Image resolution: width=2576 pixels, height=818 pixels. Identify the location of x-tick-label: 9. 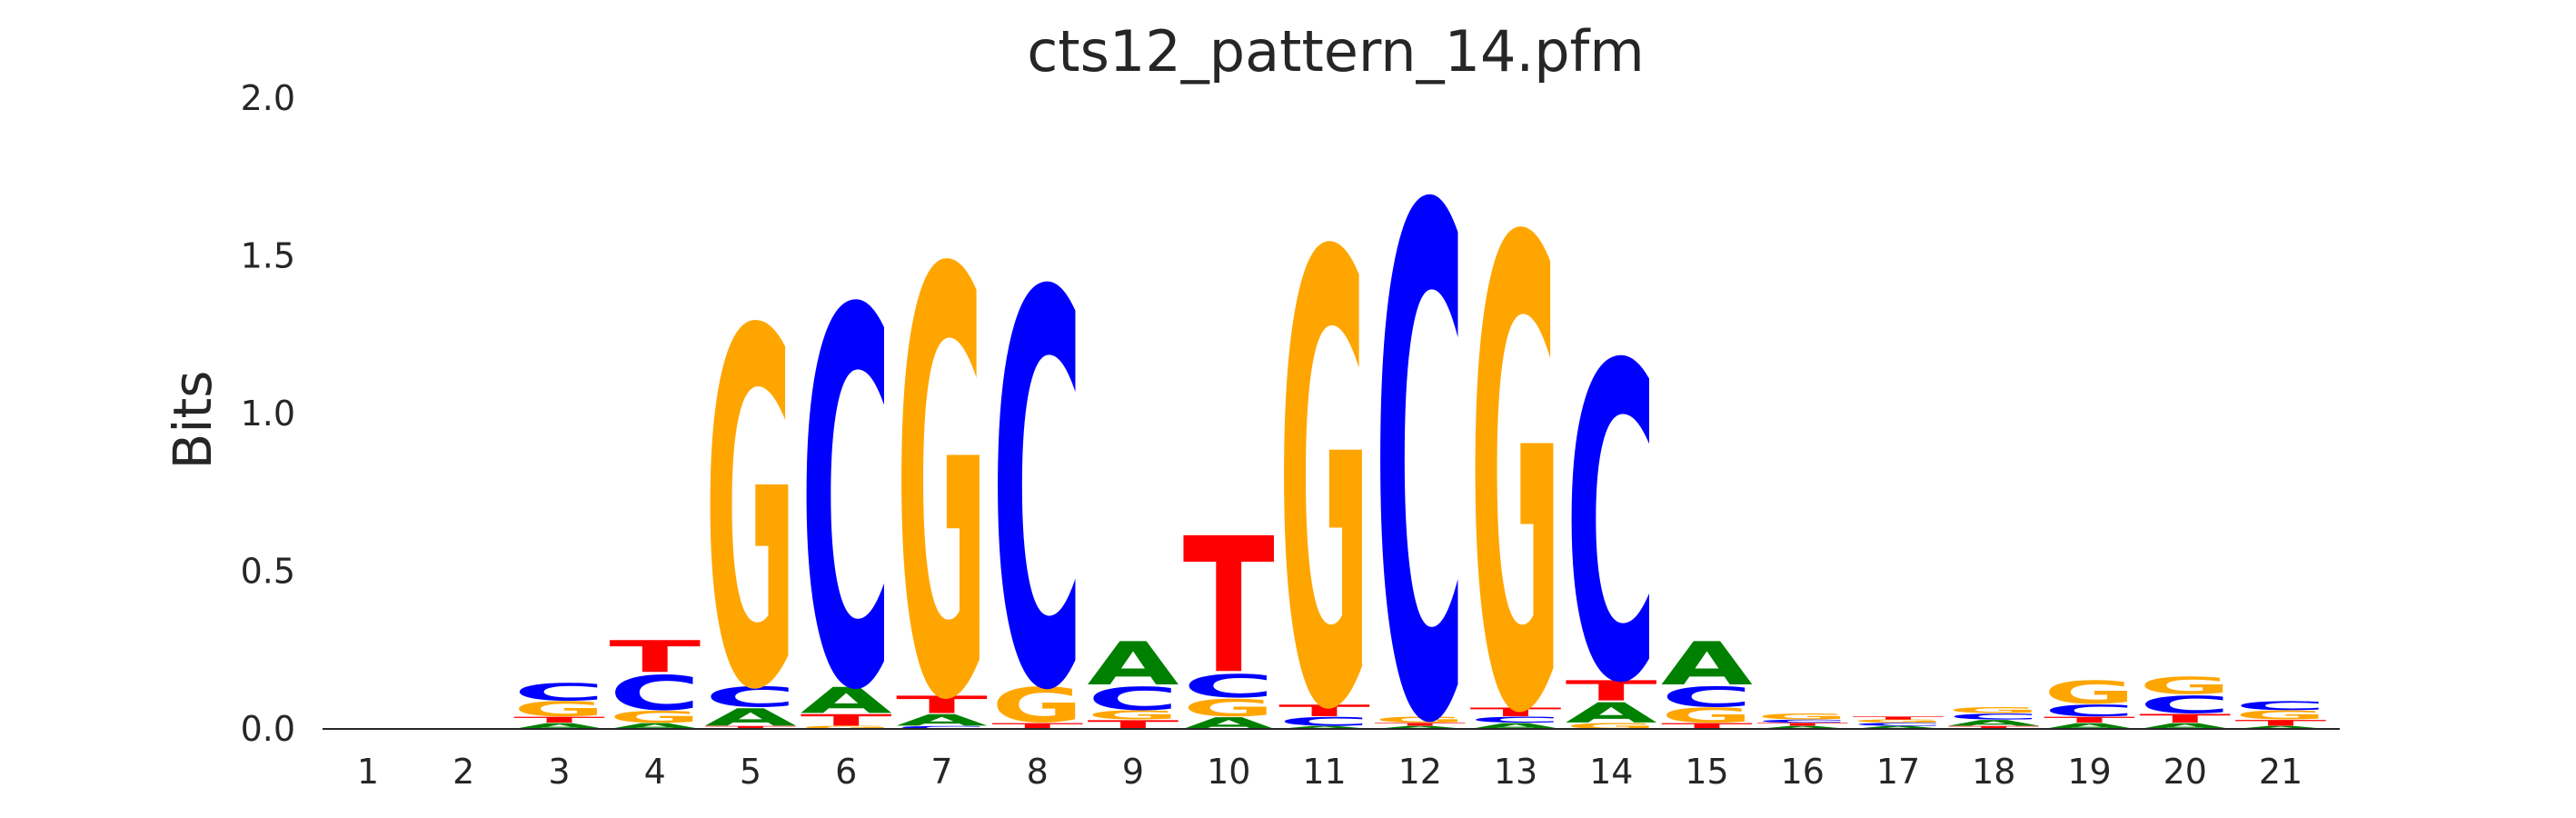
(1133, 772).